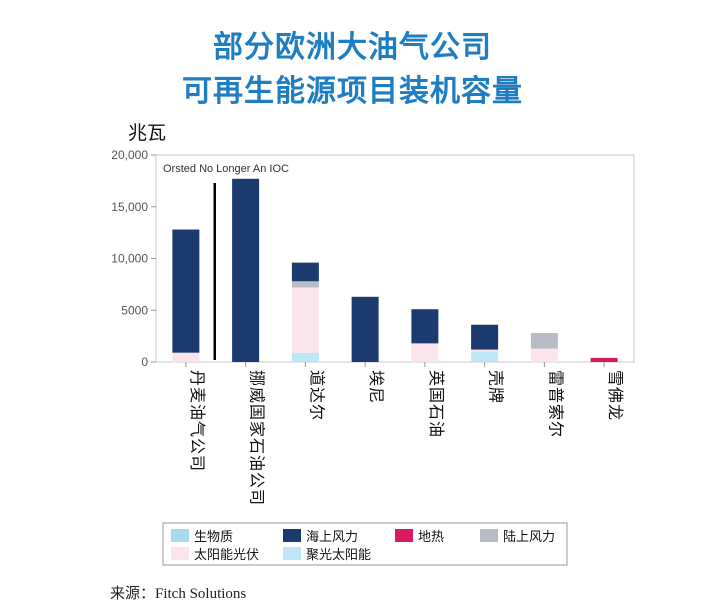 The image size is (705, 611). What do you see at coordinates (129, 155) in the screenshot?
I see `y-tick-label: 20,000` at bounding box center [129, 155].